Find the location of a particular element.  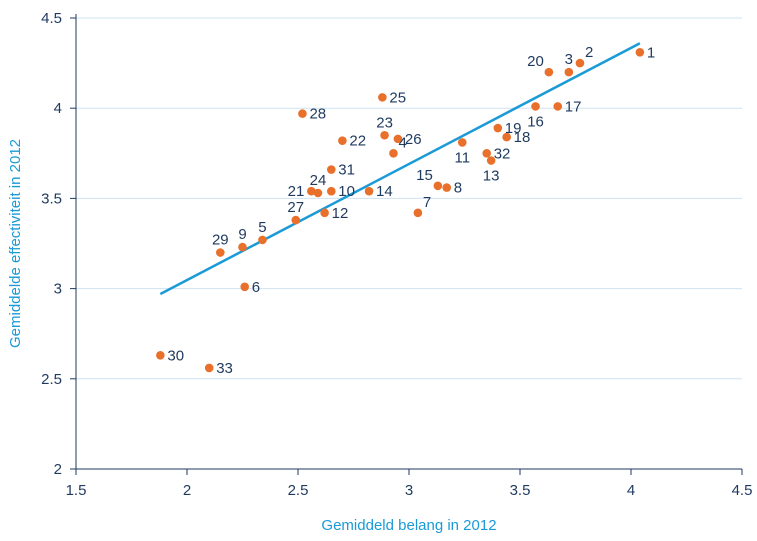

y-tick-label: 2.5 is located at coordinates (51, 379).